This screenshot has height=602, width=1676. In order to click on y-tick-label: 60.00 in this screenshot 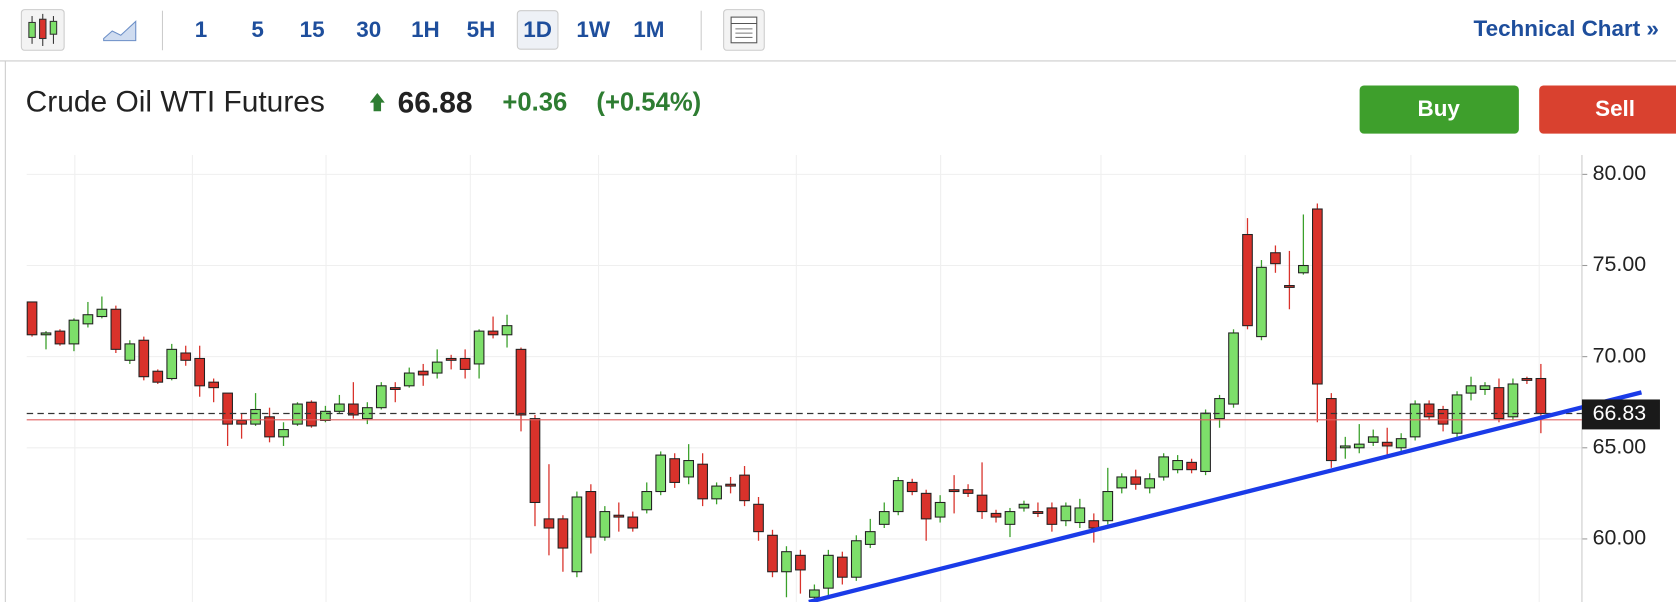, I will do `click(1620, 538)`.